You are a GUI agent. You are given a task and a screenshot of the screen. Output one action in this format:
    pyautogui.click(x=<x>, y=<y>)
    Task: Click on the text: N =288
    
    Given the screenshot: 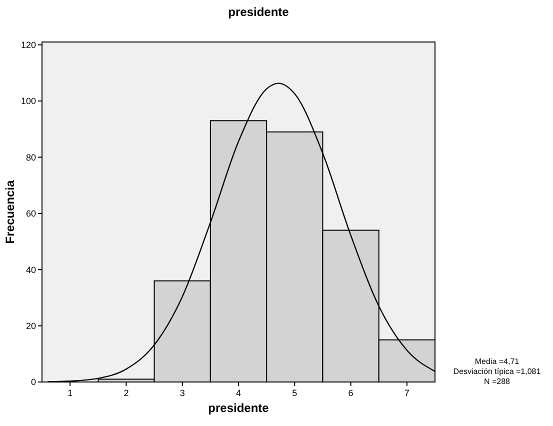 What is the action you would take?
    pyautogui.click(x=497, y=381)
    